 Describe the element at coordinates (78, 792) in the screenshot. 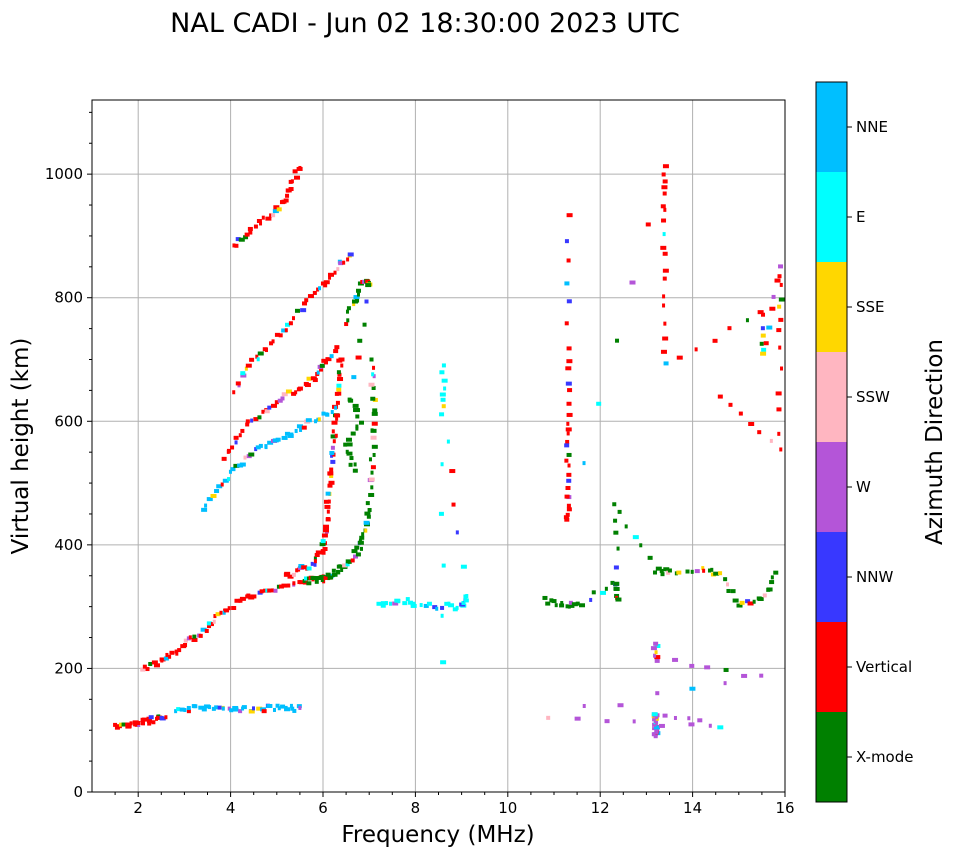

I see `y-tick-label: 0` at that location.